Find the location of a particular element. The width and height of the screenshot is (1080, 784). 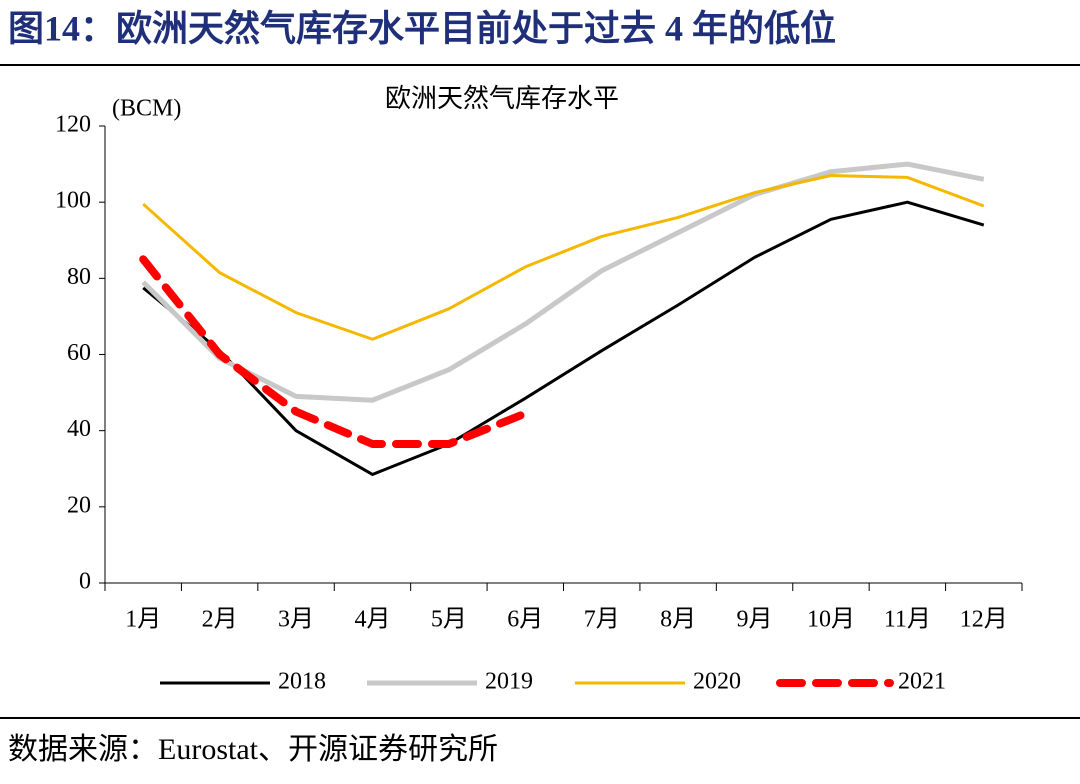

x-tick-label: 2月 is located at coordinates (220, 620).